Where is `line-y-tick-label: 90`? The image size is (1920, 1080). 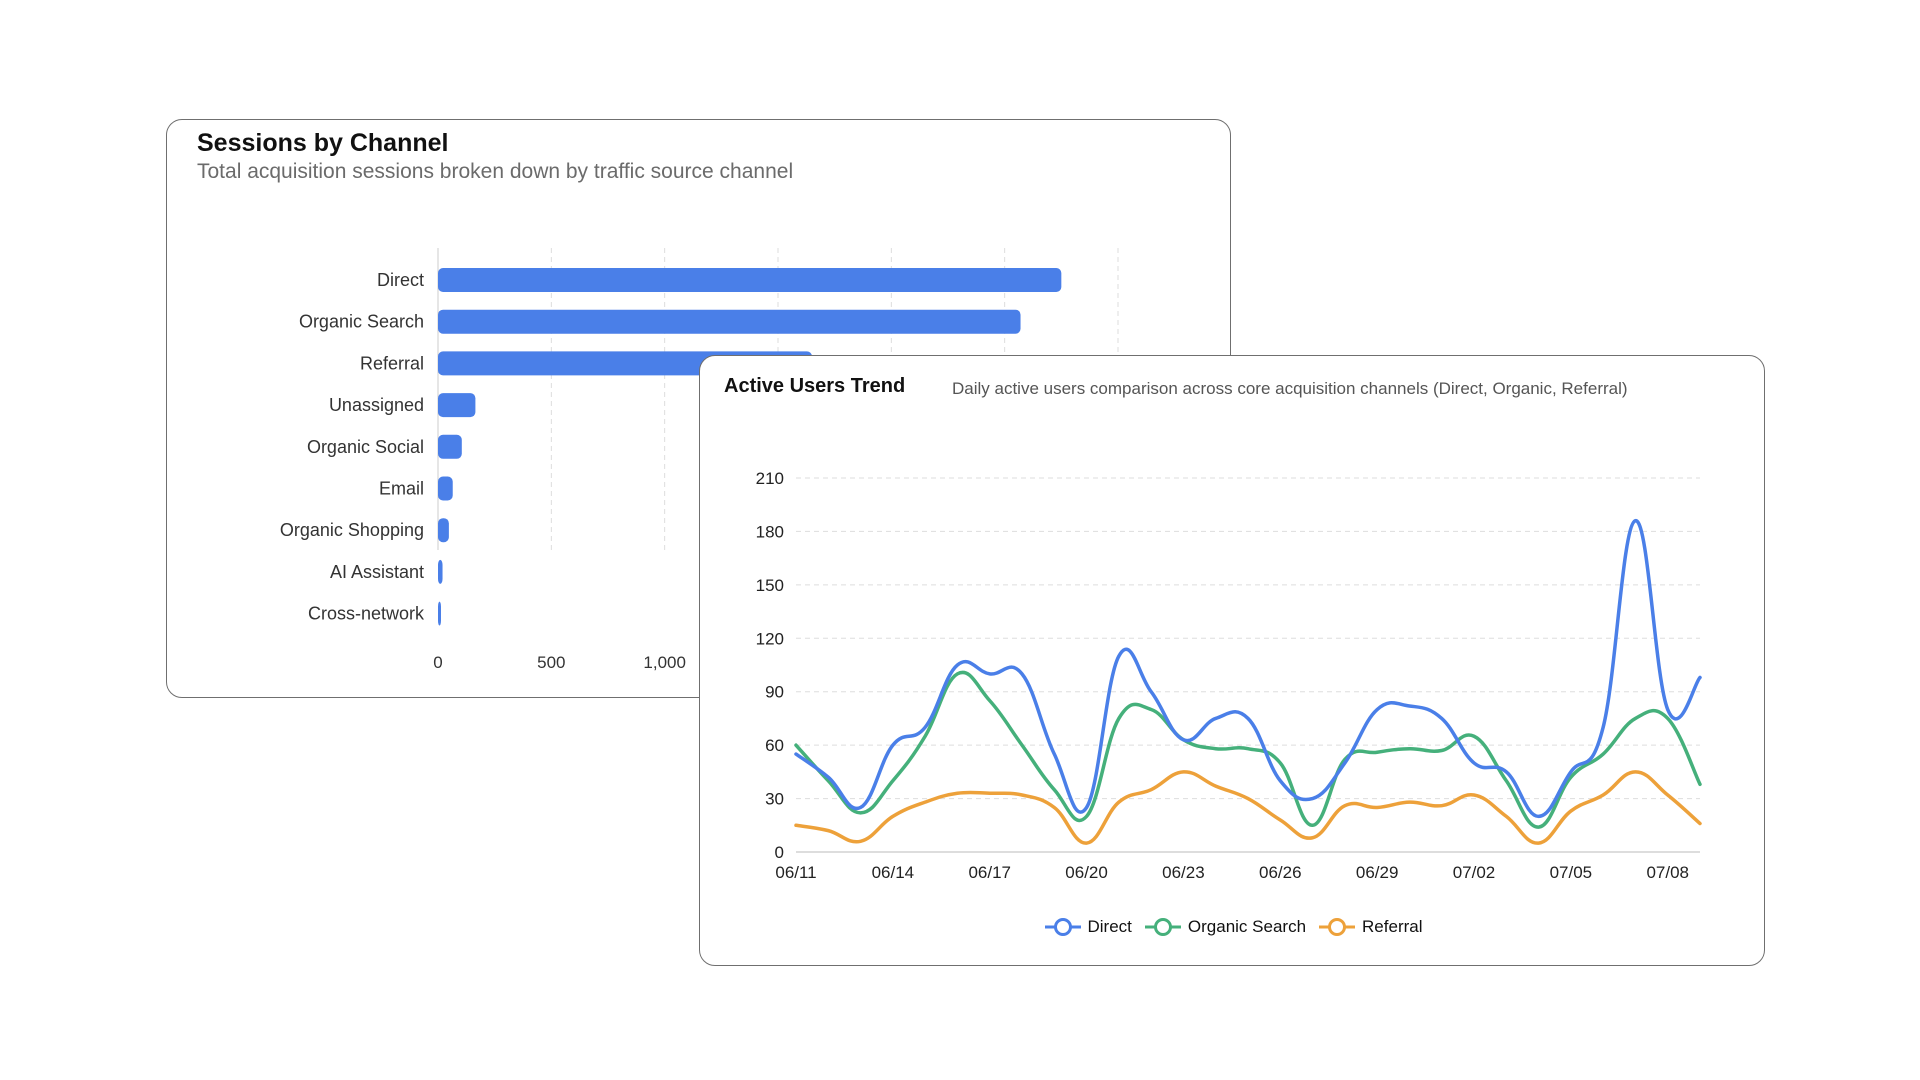 line-y-tick-label: 90 is located at coordinates (774, 692).